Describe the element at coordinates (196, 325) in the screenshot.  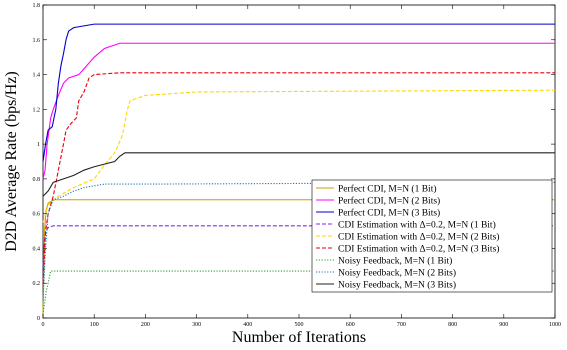
I see `x-tick-label: 300` at that location.